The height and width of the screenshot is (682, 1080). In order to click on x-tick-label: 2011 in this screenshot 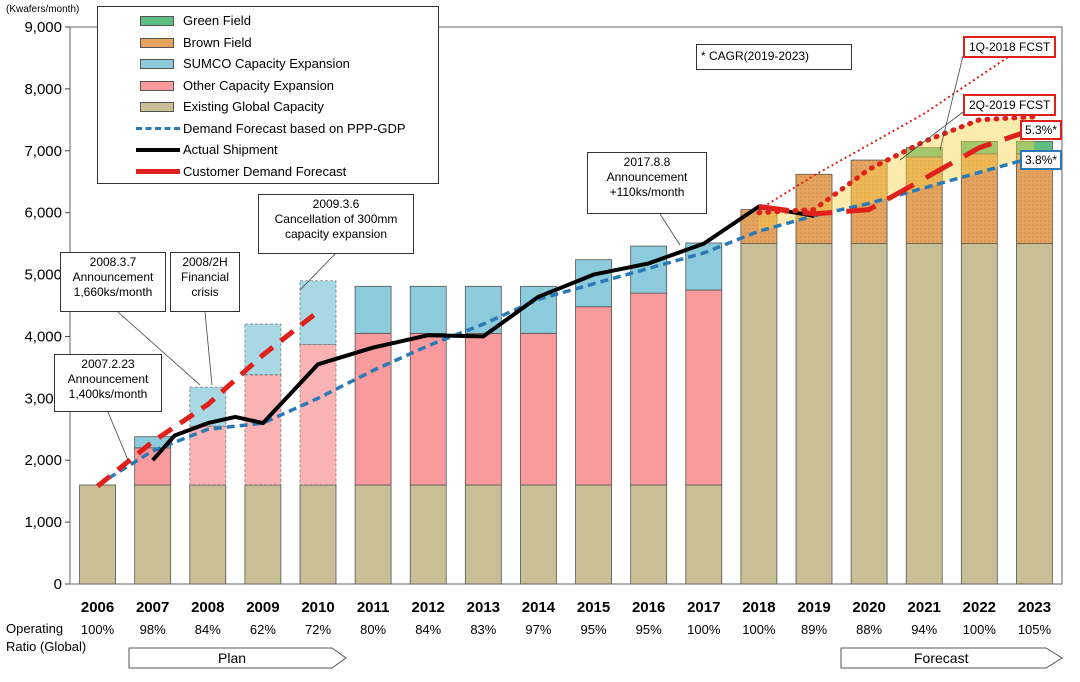, I will do `click(373, 607)`.